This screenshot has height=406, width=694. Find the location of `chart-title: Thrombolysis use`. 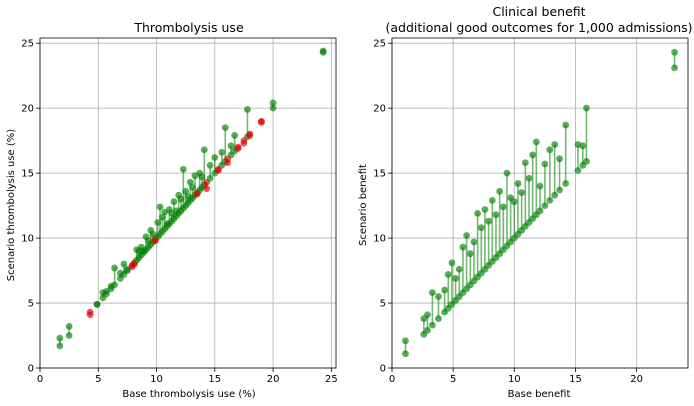

chart-title: Thrombolysis use is located at coordinates (188, 27).